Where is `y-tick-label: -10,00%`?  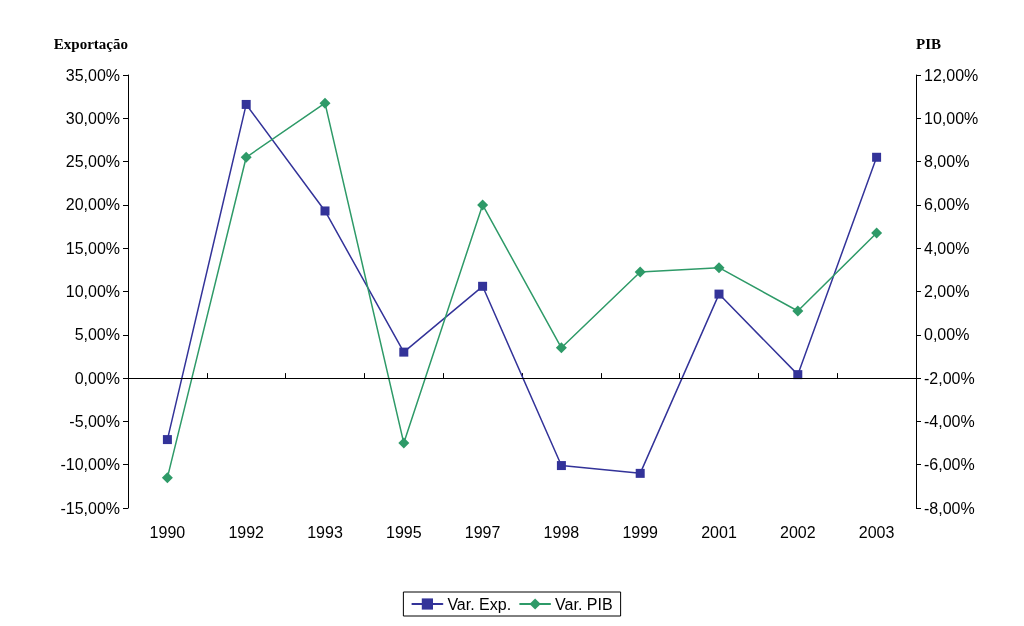
y-tick-label: -10,00% is located at coordinates (90, 465).